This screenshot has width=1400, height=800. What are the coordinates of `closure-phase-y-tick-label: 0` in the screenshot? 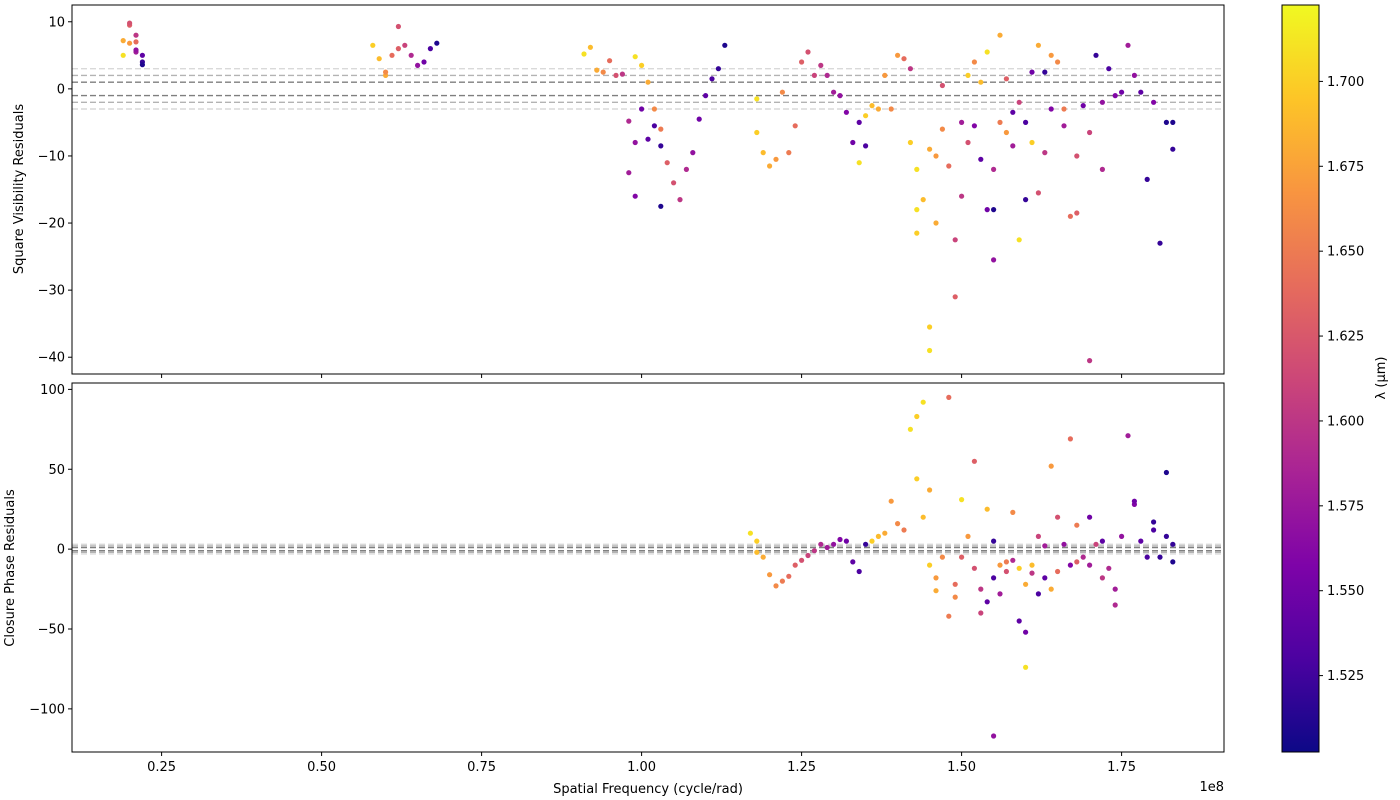 It's located at (61, 550).